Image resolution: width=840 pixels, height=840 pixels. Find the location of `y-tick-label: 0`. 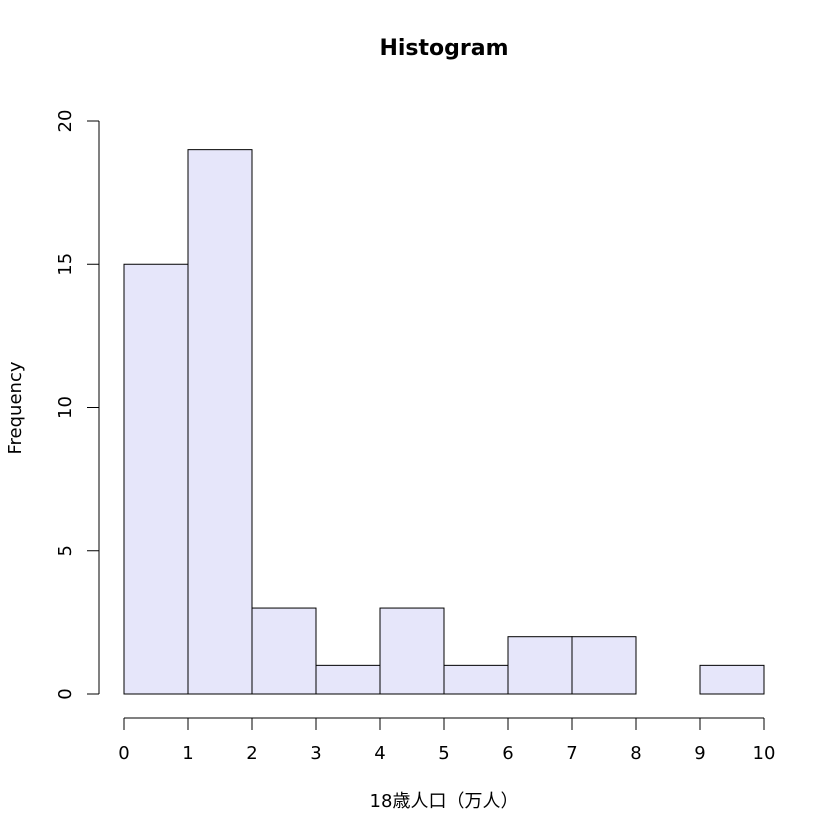

y-tick-label: 0 is located at coordinates (65, 693).